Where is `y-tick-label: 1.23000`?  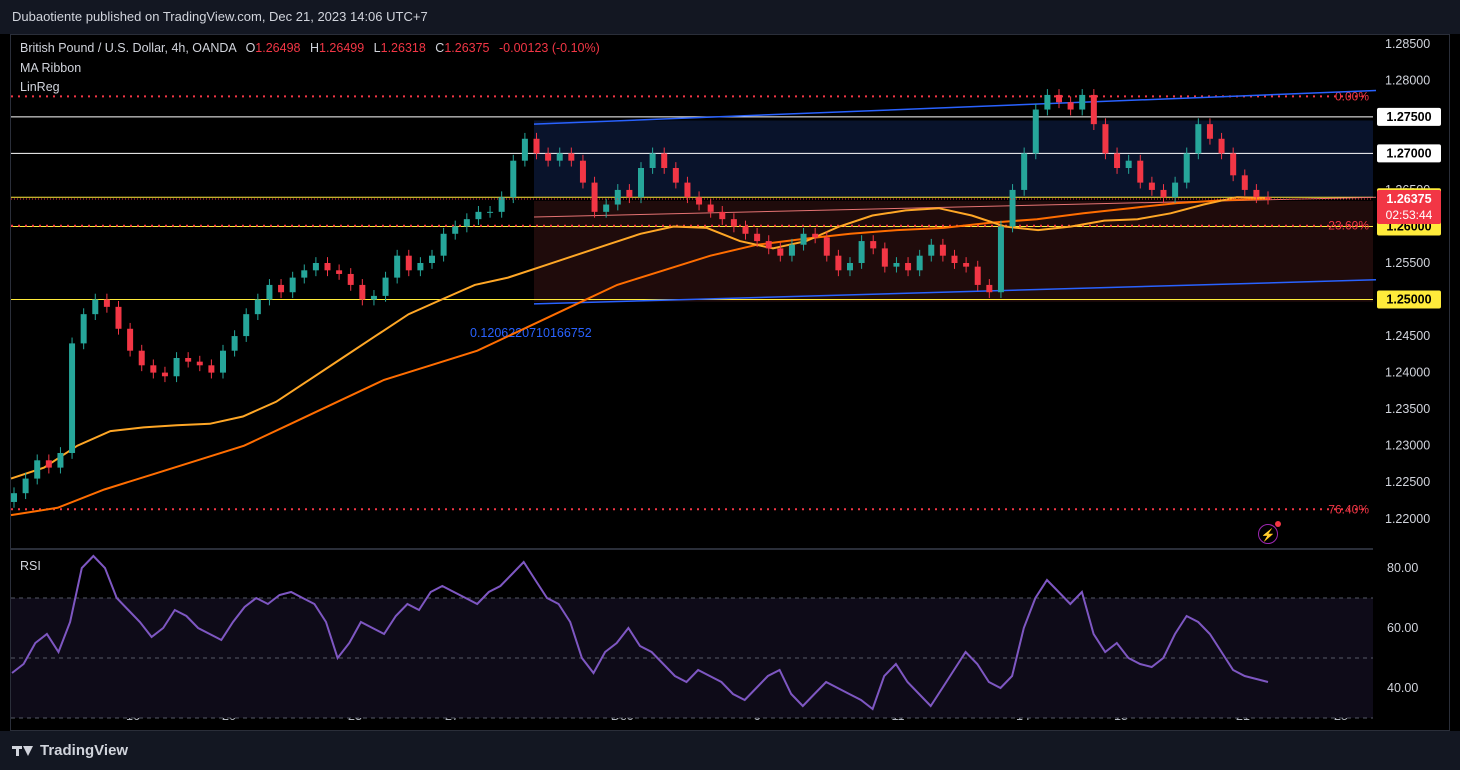
y-tick-label: 1.23000 is located at coordinates (1407, 446).